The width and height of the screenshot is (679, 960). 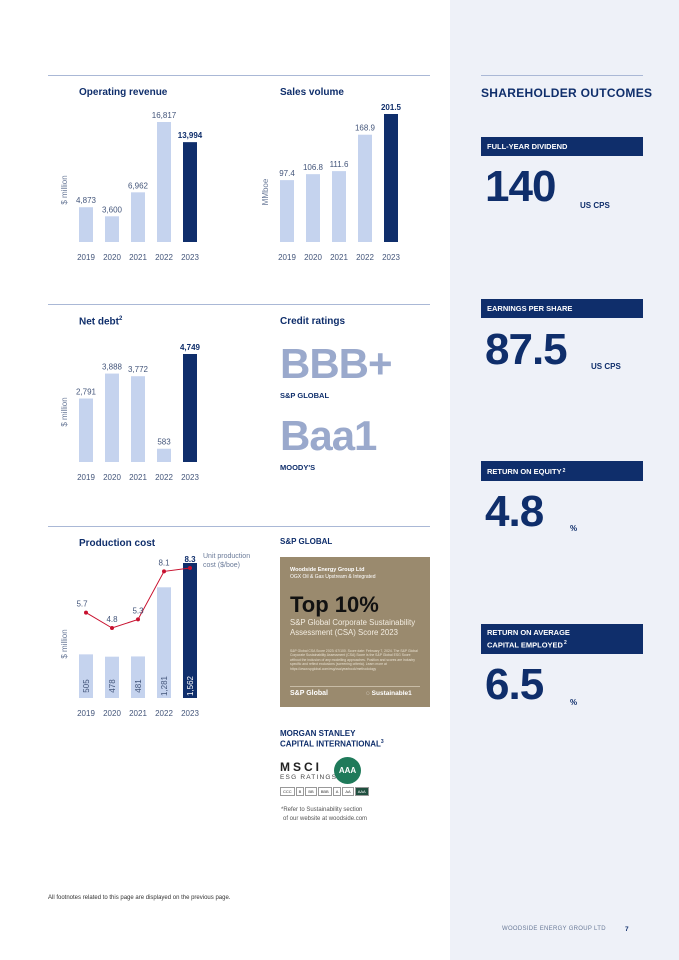 I want to click on sustainable1-icon: ◌, so click(x=369, y=693).